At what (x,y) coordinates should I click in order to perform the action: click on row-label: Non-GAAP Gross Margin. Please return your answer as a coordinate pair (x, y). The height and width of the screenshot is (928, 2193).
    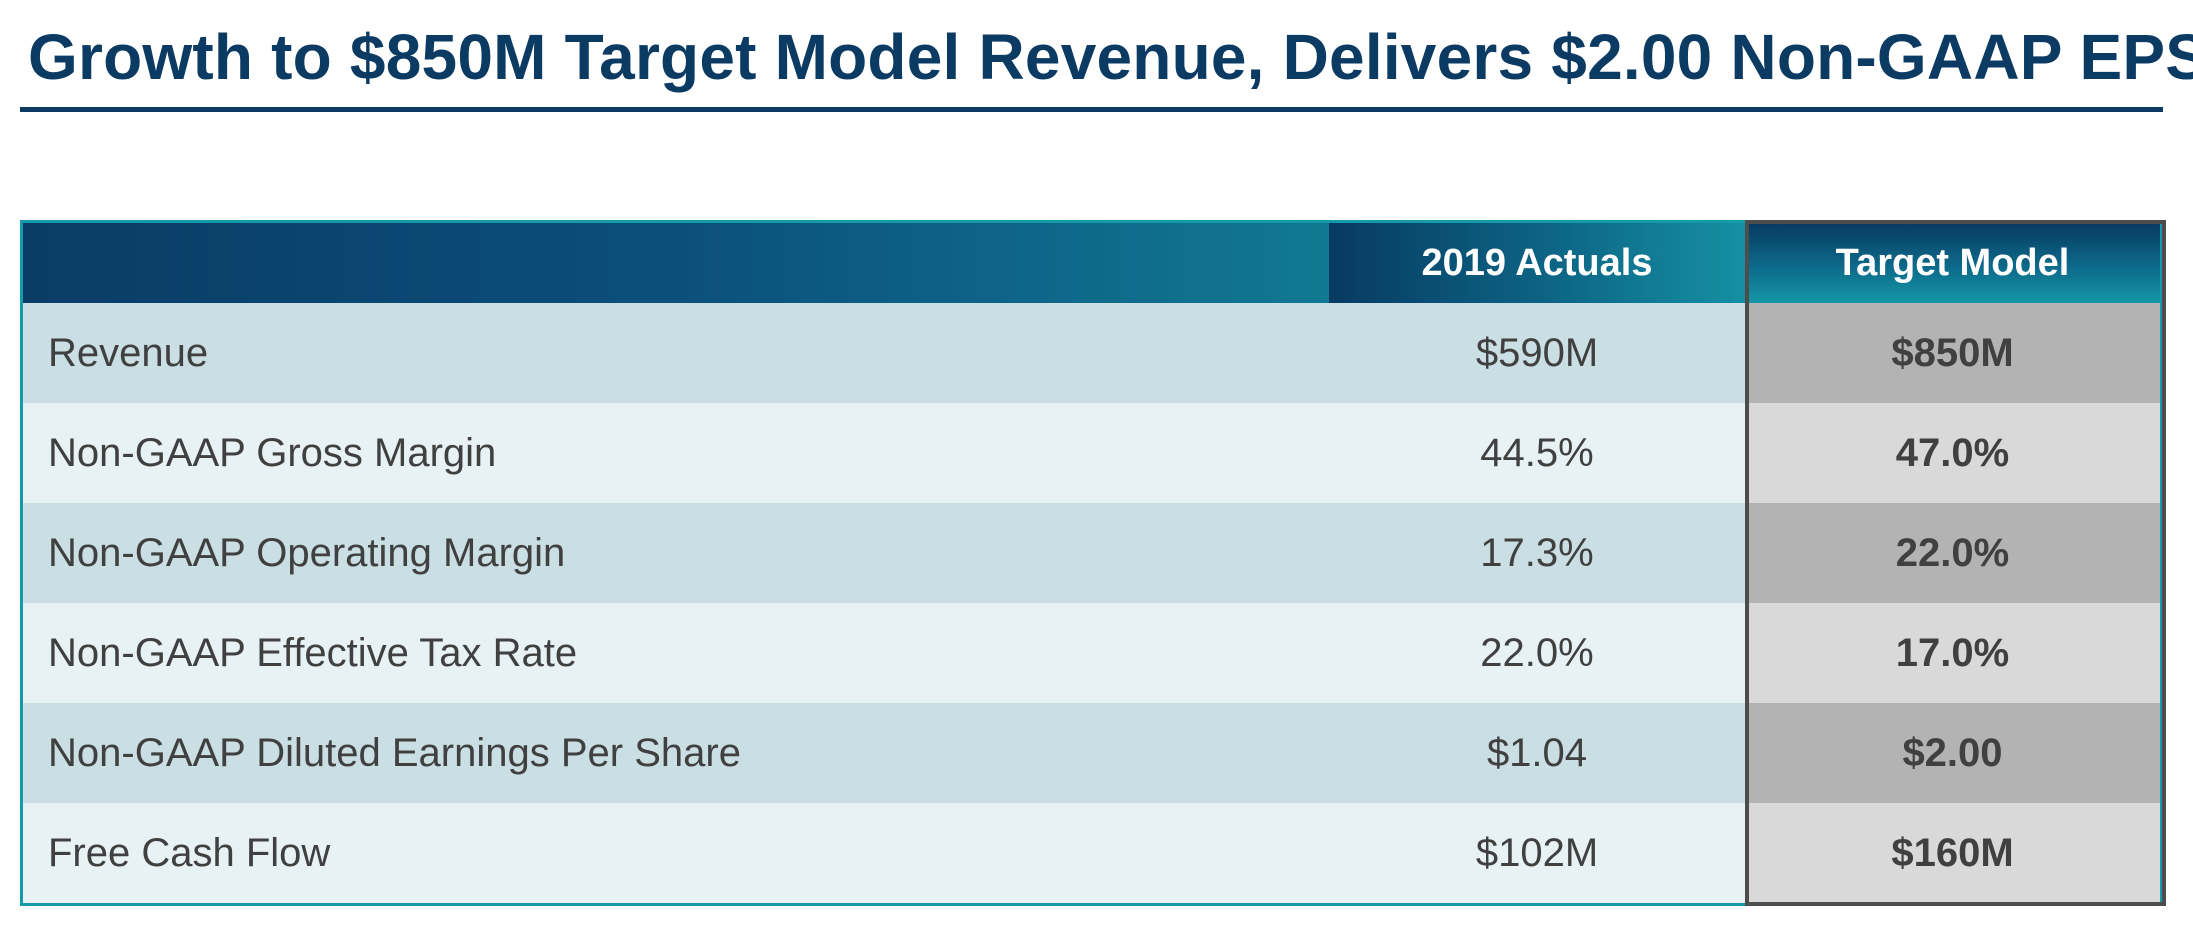
    Looking at the image, I should click on (272, 453).